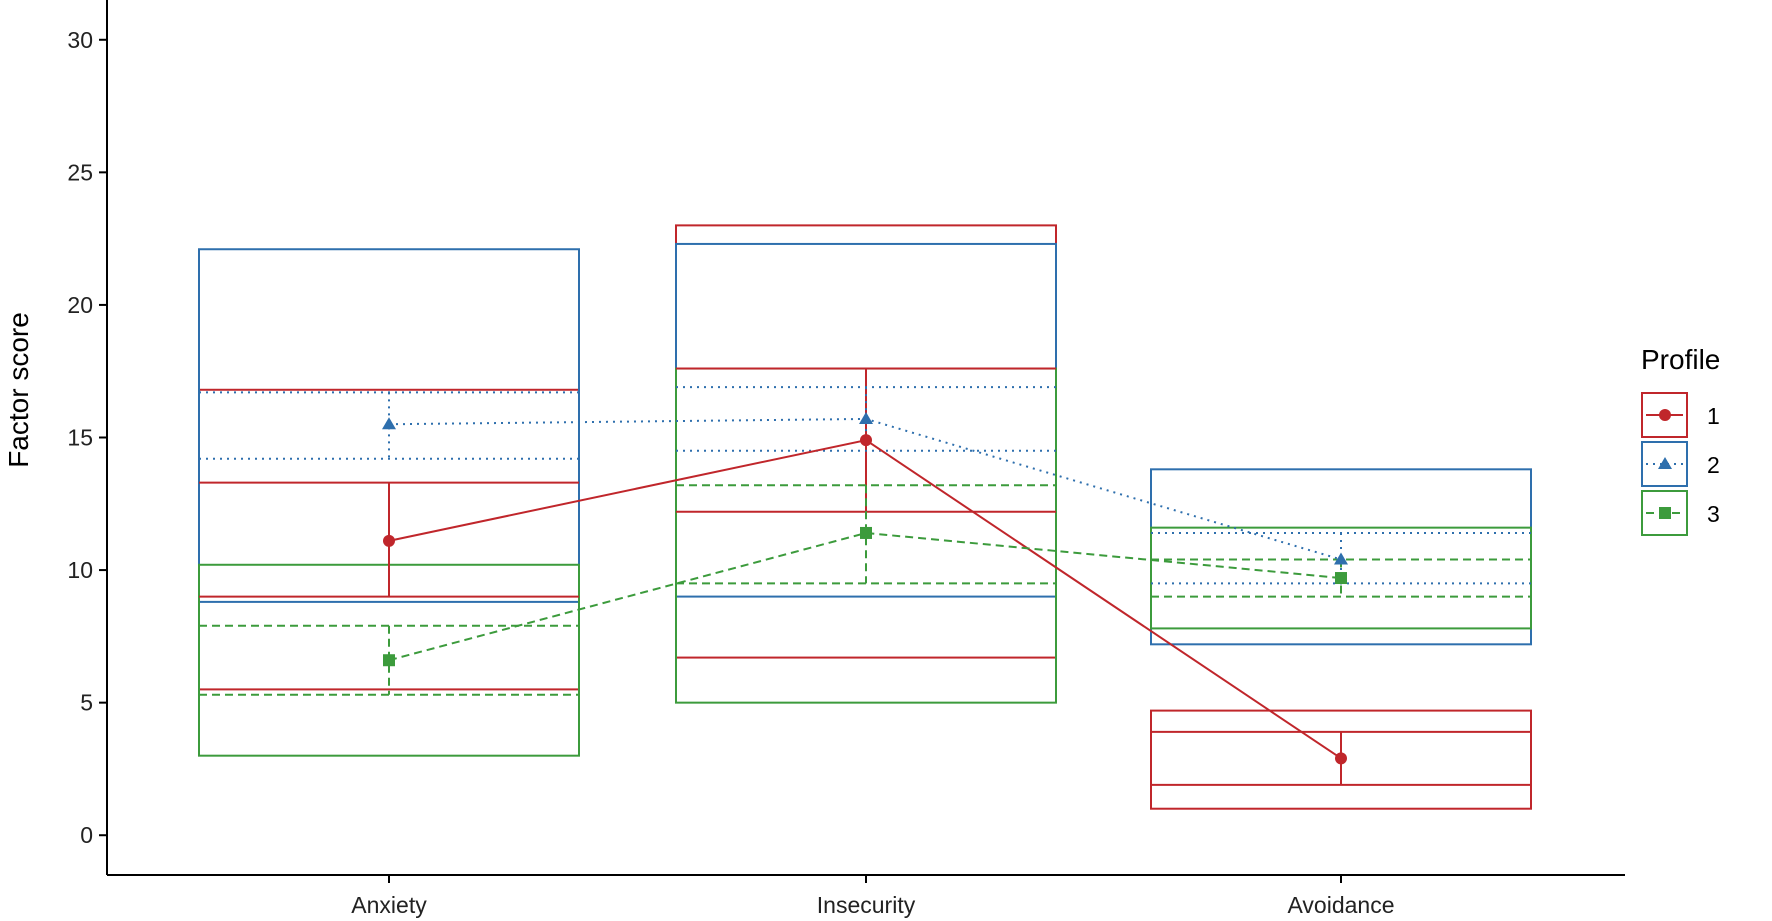 The width and height of the screenshot is (1772, 921). I want to click on legend-item-profile-2: 2, so click(1680, 464).